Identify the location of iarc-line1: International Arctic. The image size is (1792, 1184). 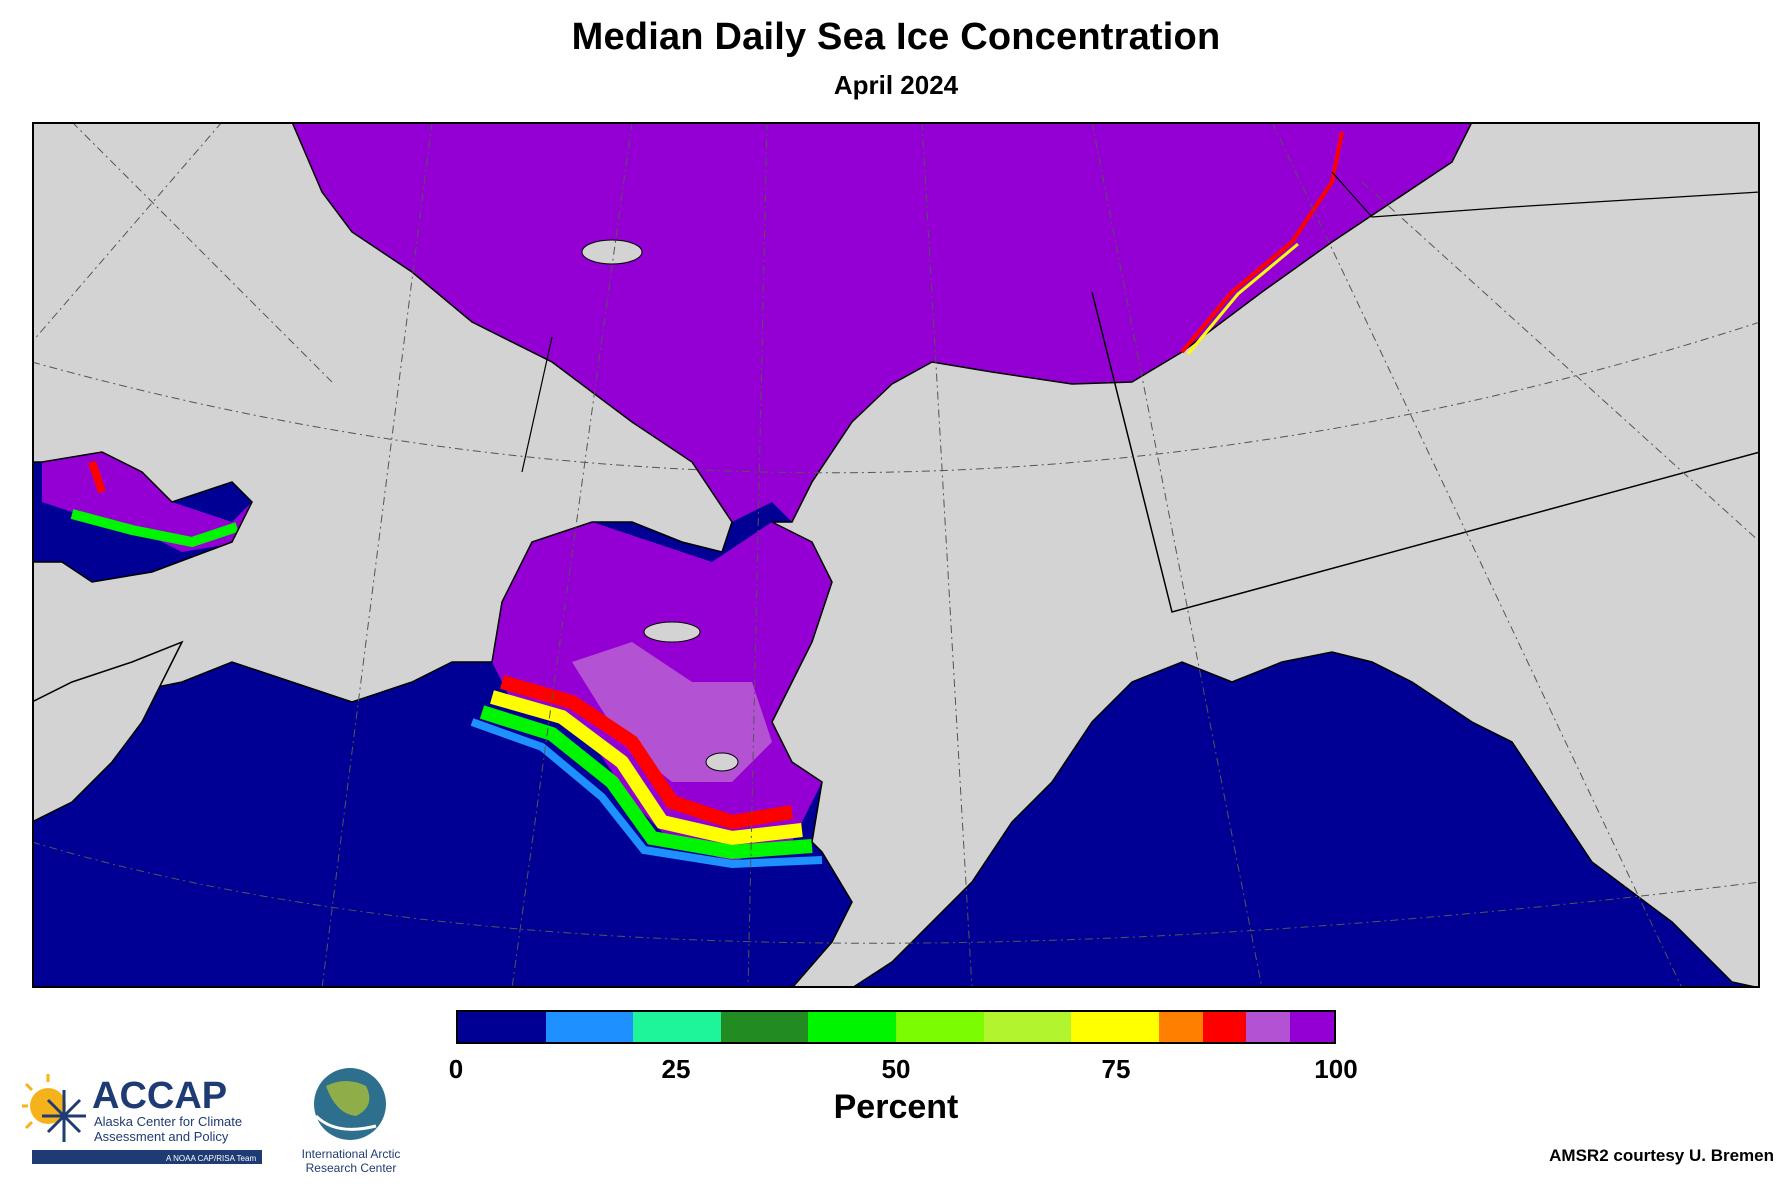
(351, 1154).